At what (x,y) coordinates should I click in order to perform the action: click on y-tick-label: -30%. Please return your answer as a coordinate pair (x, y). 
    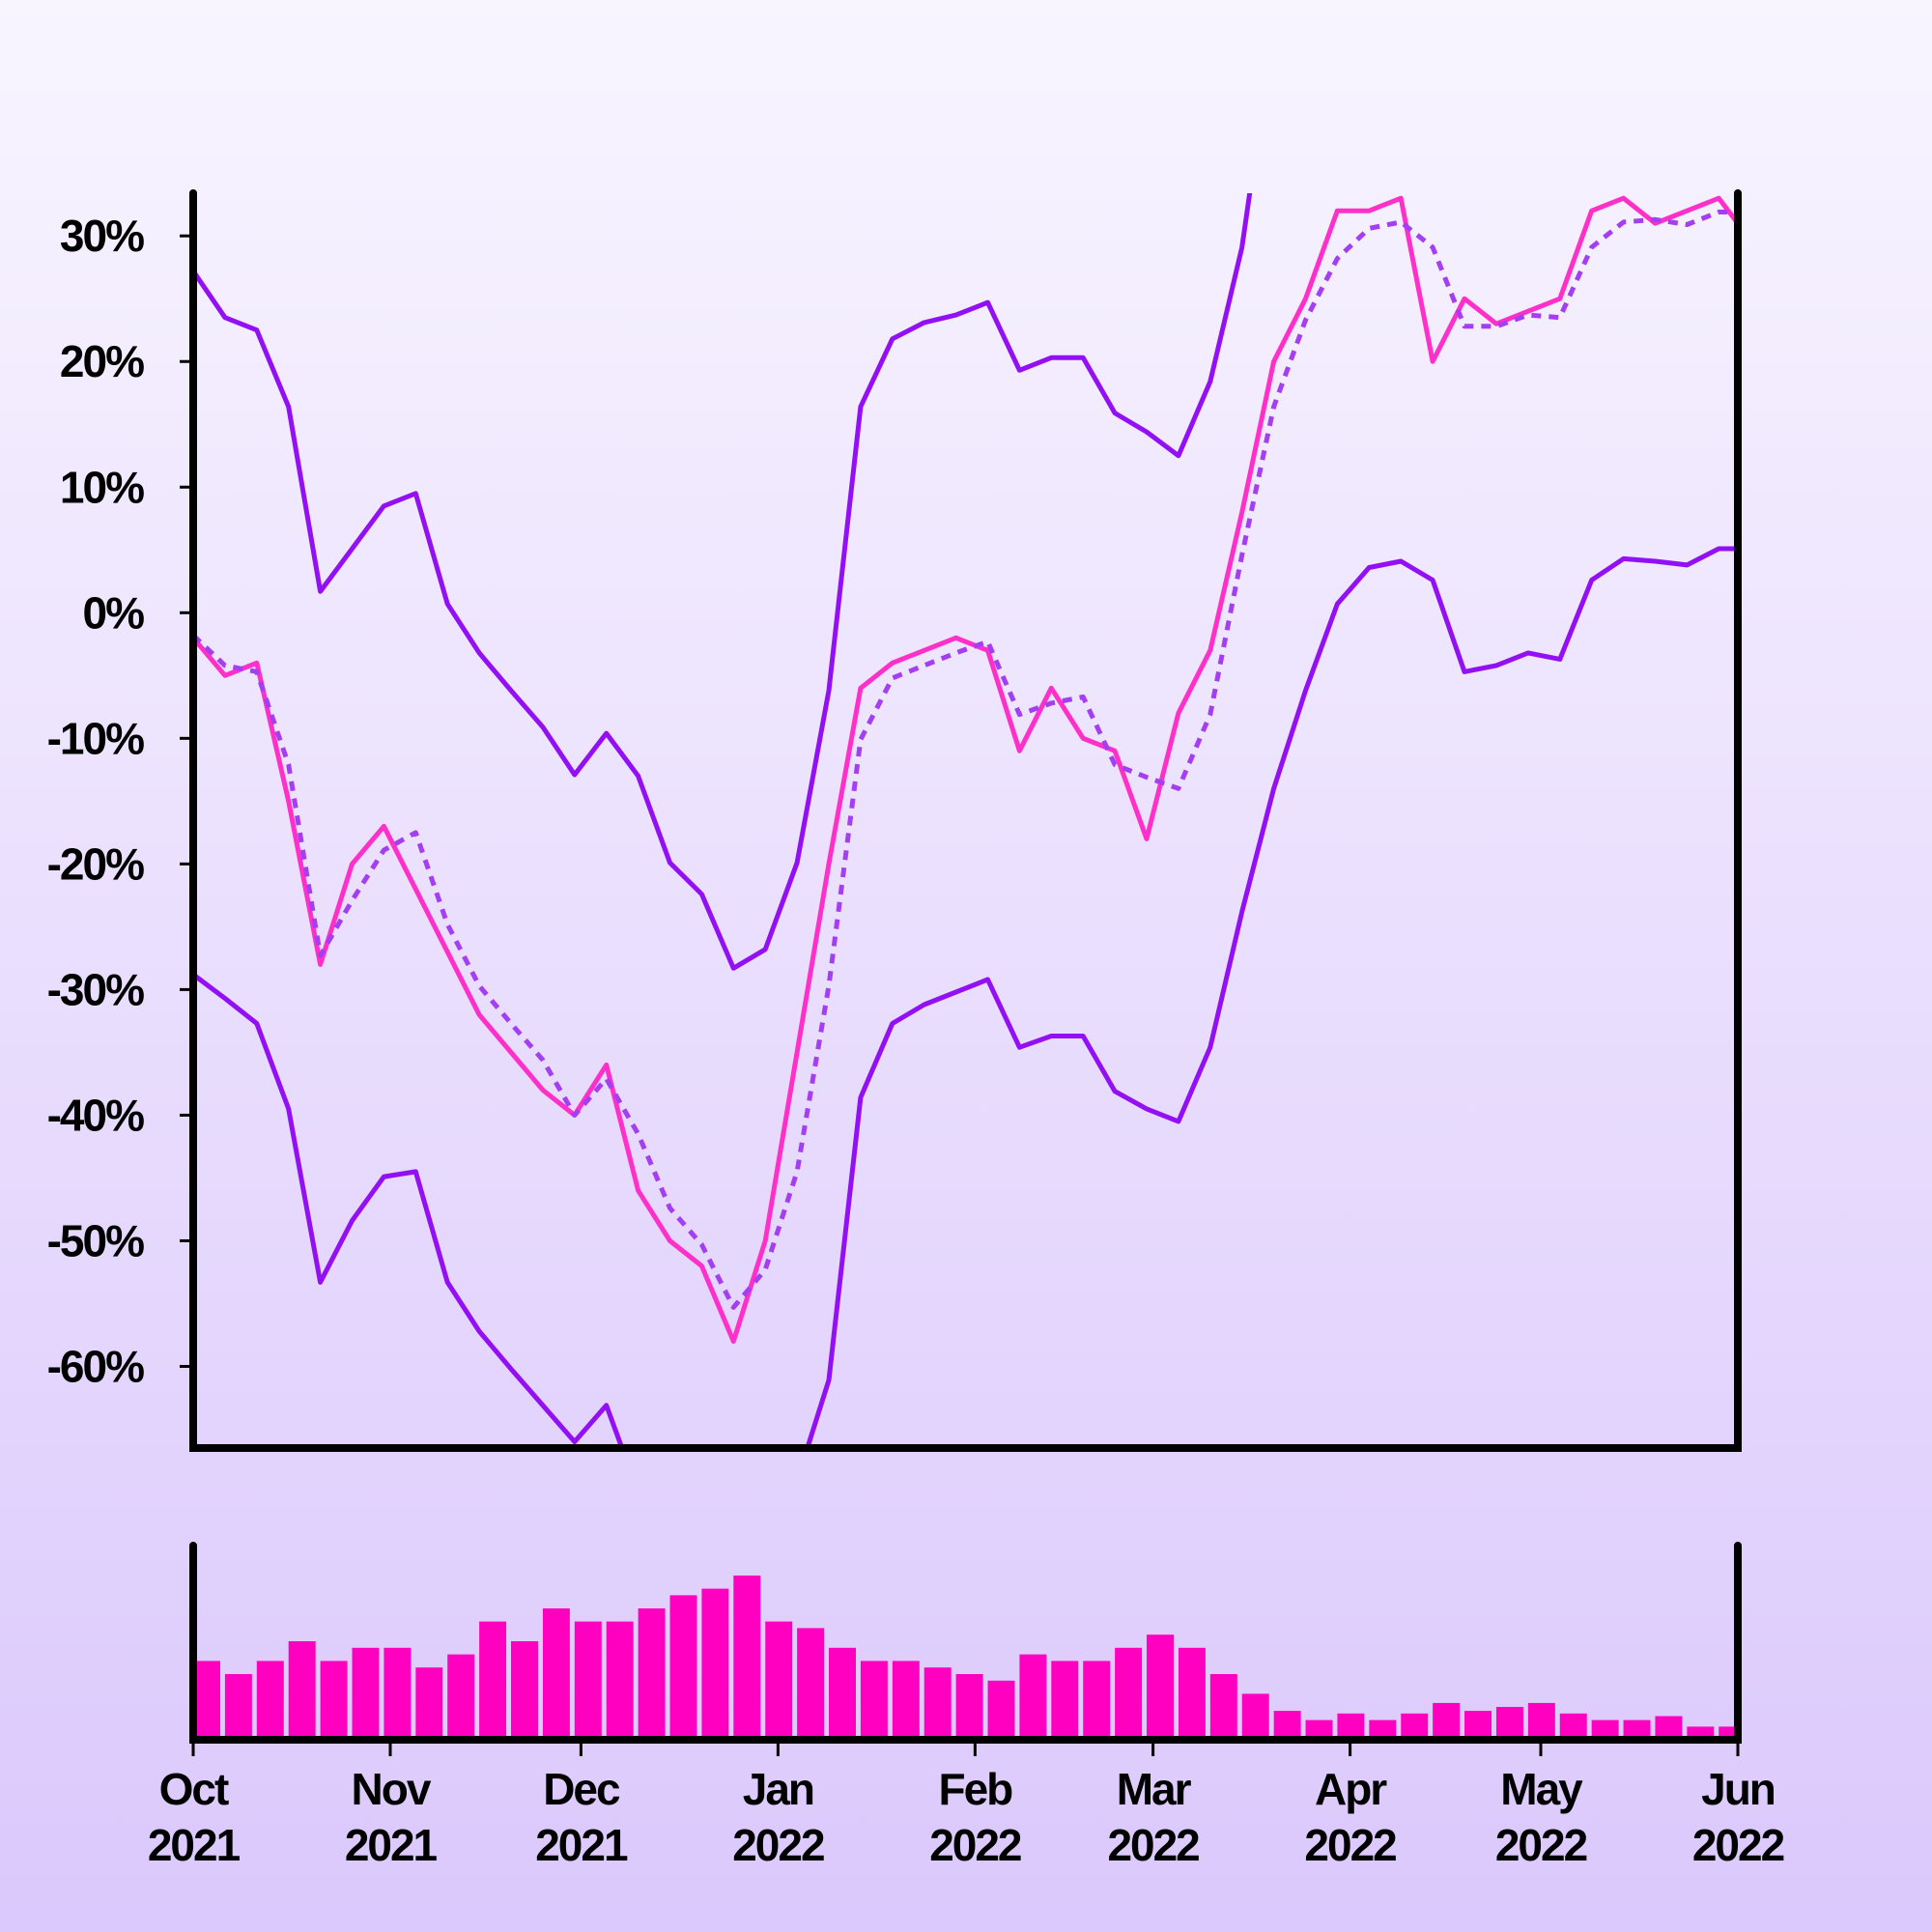
    Looking at the image, I should click on (95, 989).